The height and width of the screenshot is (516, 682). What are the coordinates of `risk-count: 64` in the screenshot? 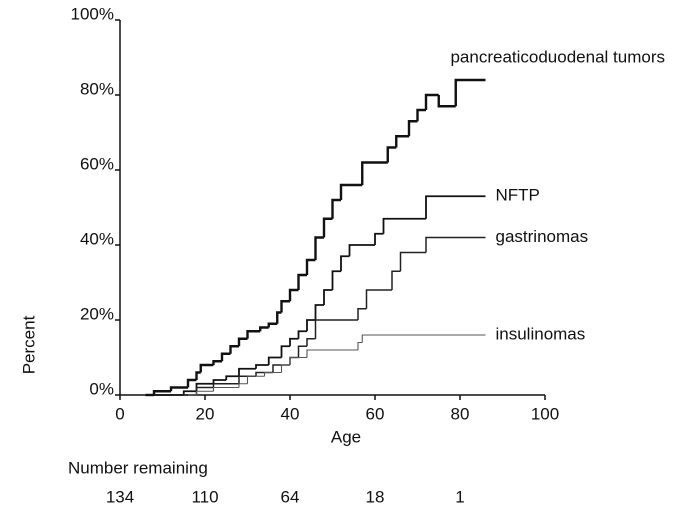 It's located at (290, 496).